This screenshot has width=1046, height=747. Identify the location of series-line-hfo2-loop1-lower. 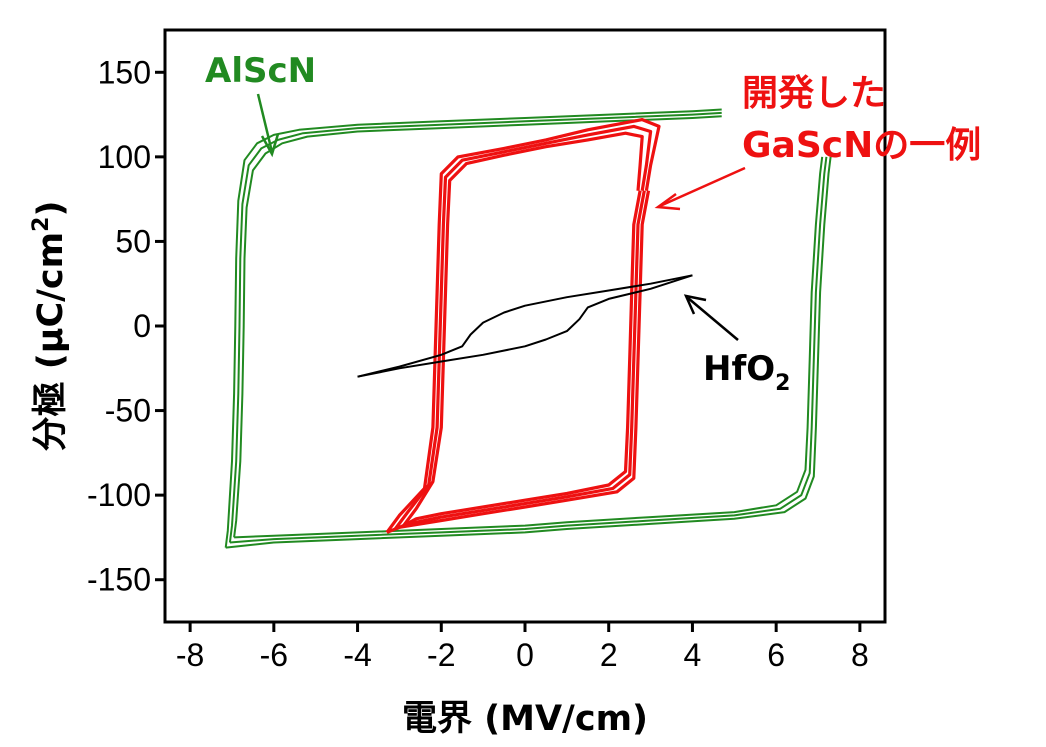
(525, 326).